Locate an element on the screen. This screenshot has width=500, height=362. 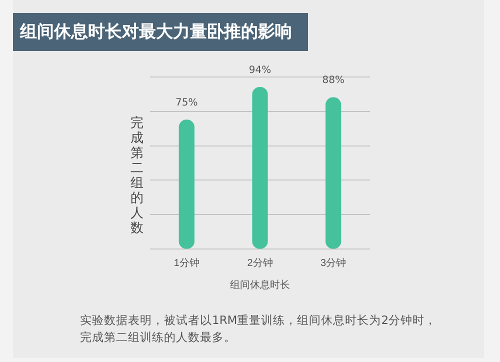
text: 实验数据表明，被试者以1RM重量训练，组间休息时长为2分钟时，完成第二组训练的人数最多。 is located at coordinates (259, 329).